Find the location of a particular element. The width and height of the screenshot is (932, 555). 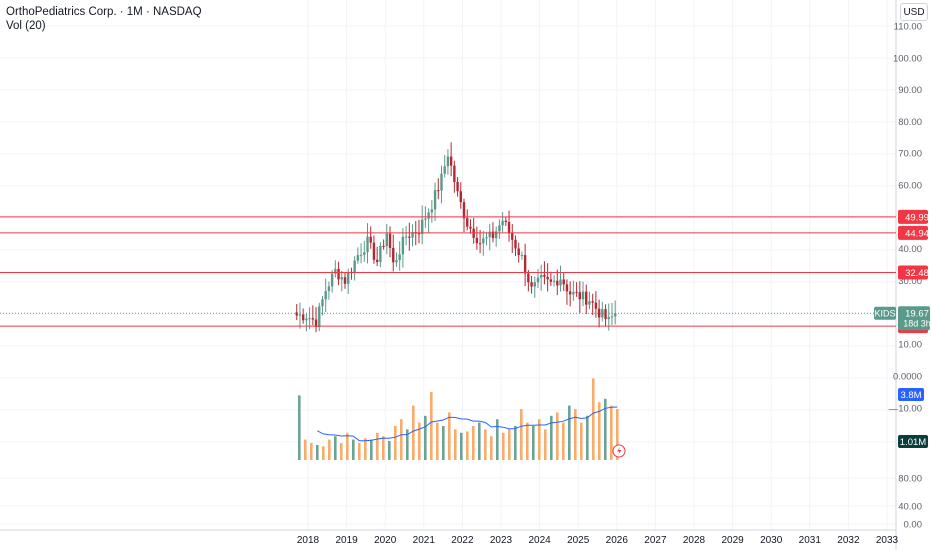

volume-bars is located at coordinates (458, 419).